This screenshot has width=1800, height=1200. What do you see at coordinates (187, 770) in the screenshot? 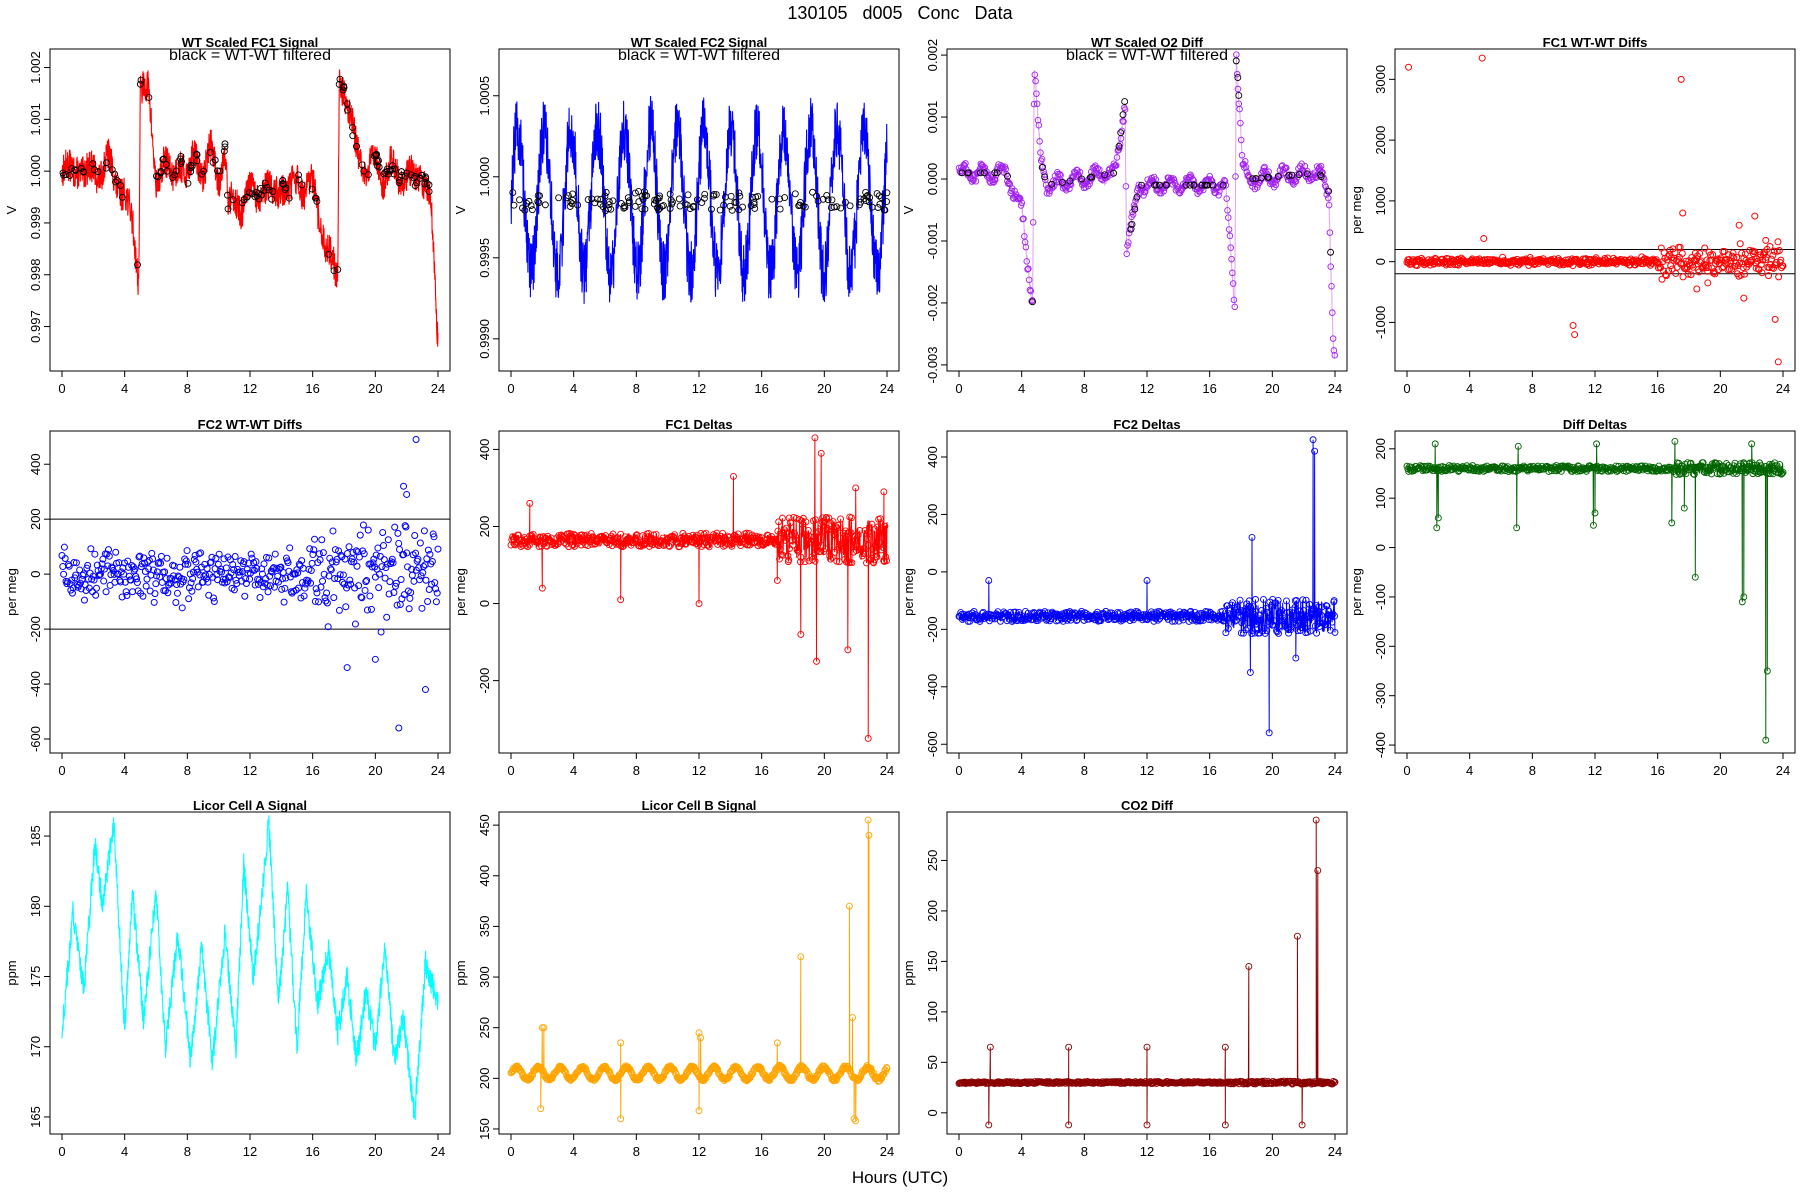
I see `x-tick-label: 8` at bounding box center [187, 770].